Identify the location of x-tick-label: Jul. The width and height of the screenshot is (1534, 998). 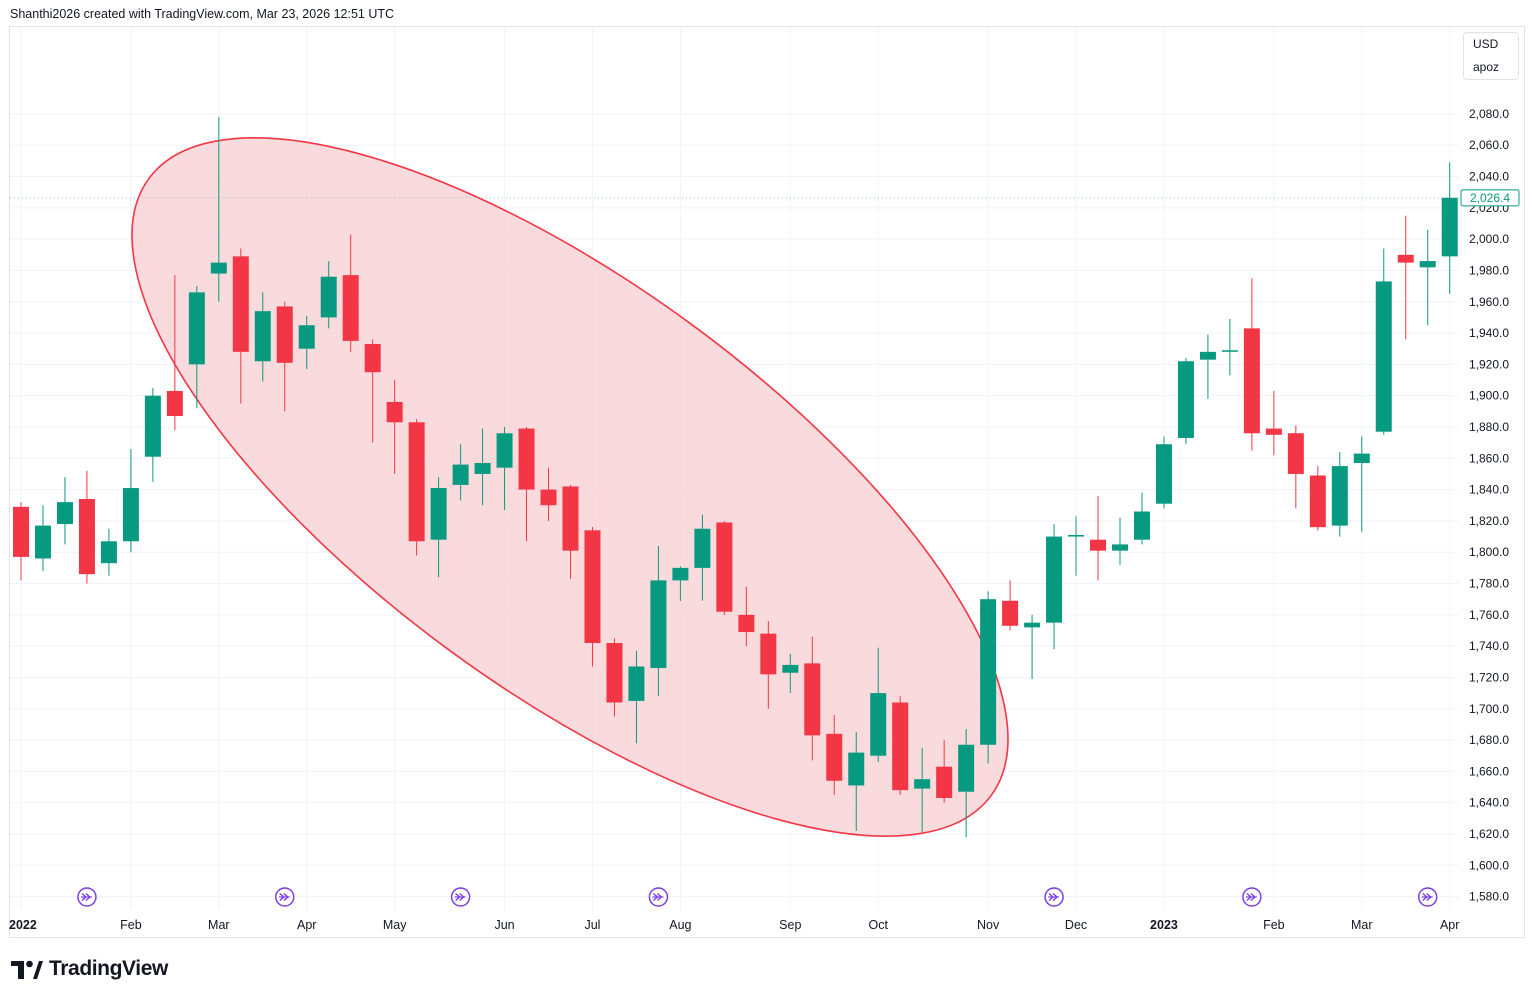
(592, 925).